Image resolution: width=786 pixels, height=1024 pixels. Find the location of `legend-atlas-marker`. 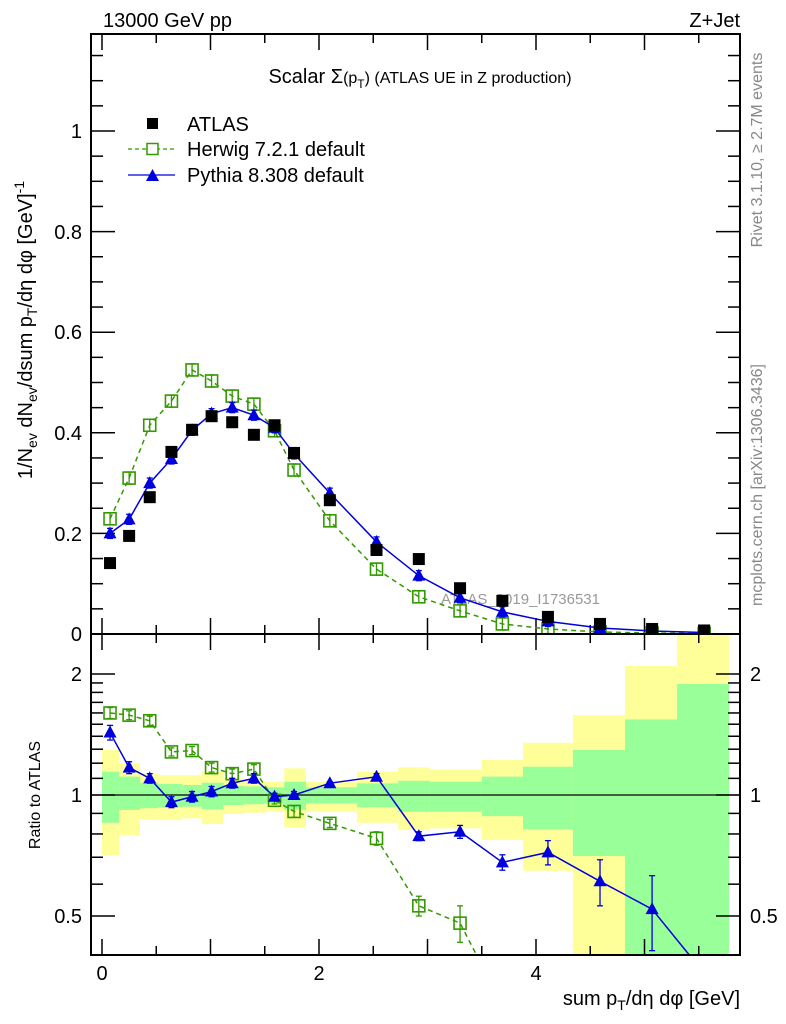

legend-atlas-marker is located at coordinates (152, 123).